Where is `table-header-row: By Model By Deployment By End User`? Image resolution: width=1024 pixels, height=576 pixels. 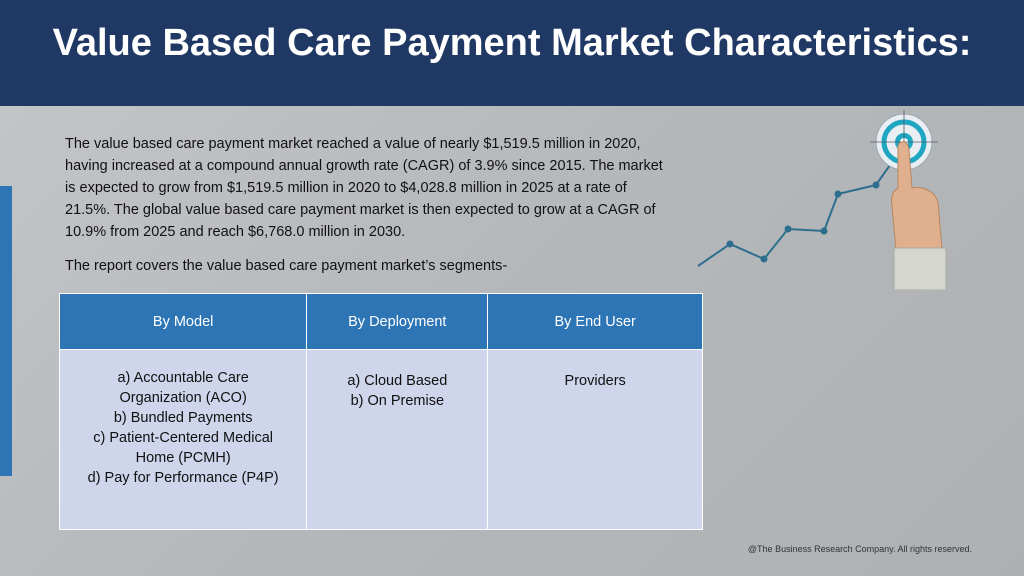
table-header-row: By Model By Deployment By End User is located at coordinates (380, 321).